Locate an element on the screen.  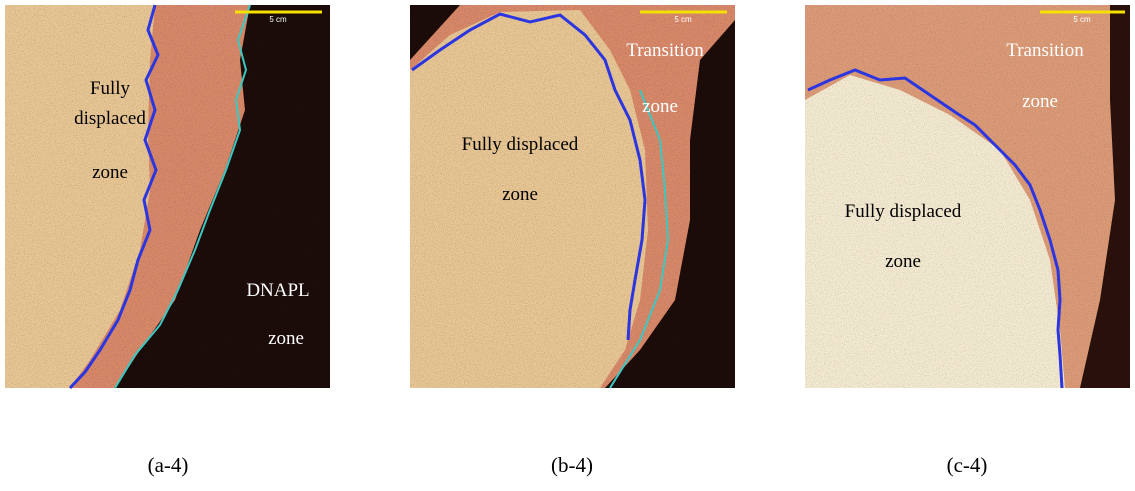
caption: (c-4) is located at coordinates (967, 465).